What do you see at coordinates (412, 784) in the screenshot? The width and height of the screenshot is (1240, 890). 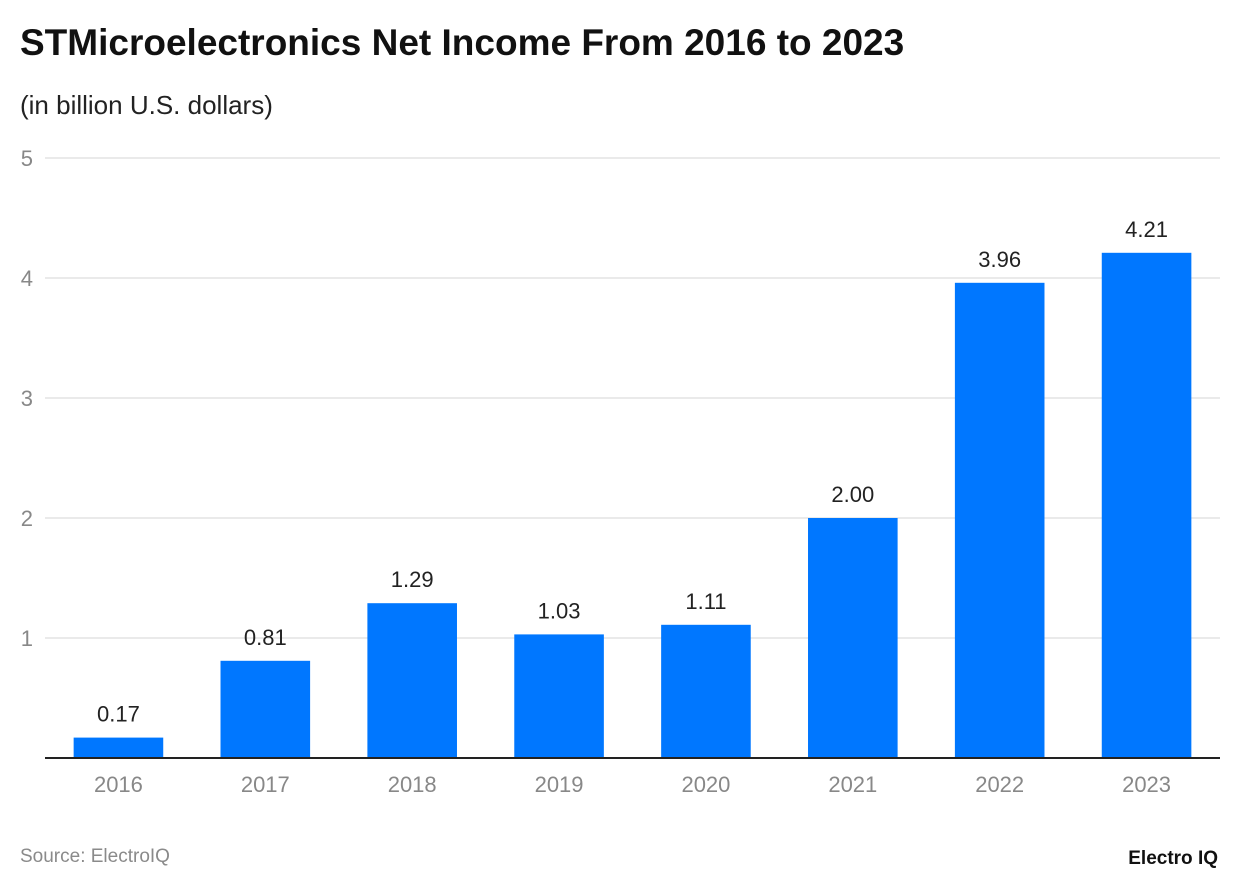 I see `x-tick-label: 2018` at bounding box center [412, 784].